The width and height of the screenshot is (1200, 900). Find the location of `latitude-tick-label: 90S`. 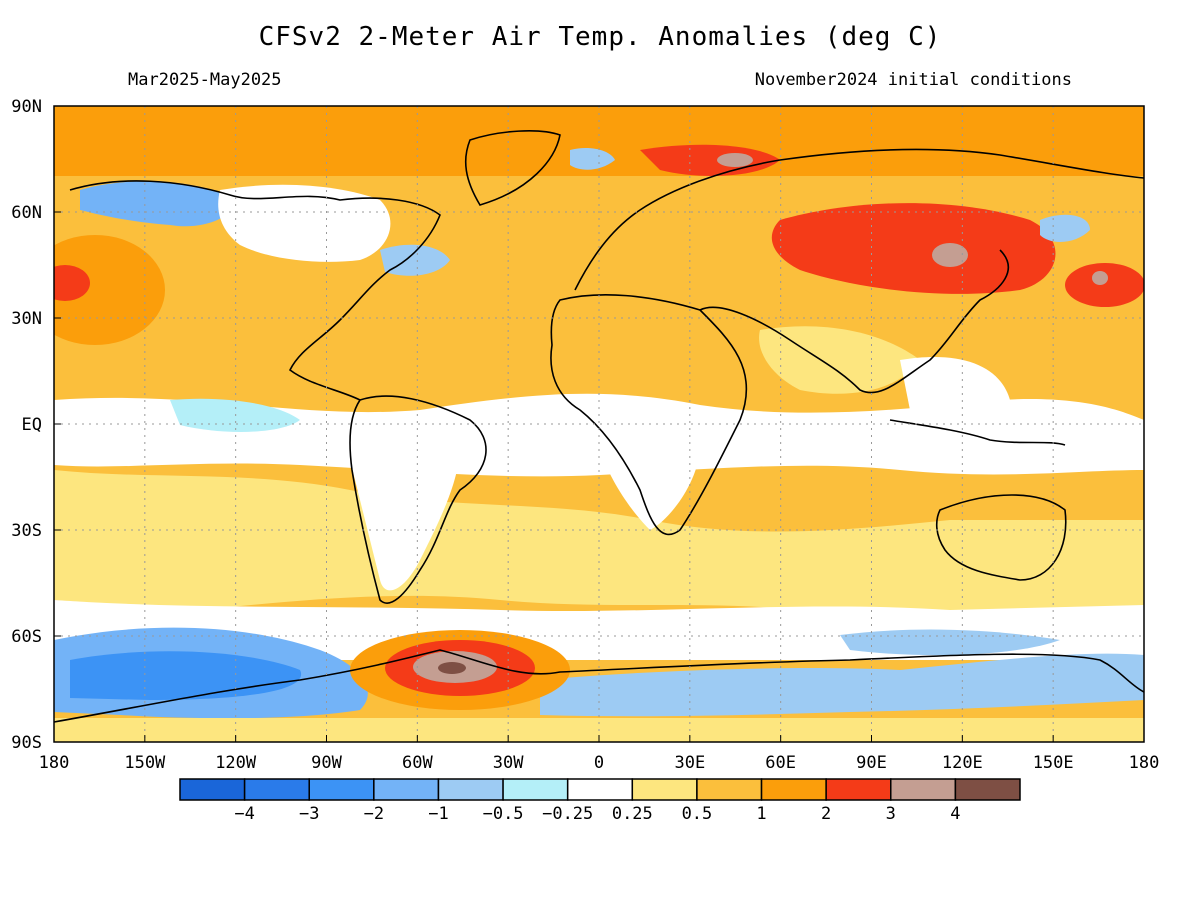

latitude-tick-label: 90S is located at coordinates (26, 743).